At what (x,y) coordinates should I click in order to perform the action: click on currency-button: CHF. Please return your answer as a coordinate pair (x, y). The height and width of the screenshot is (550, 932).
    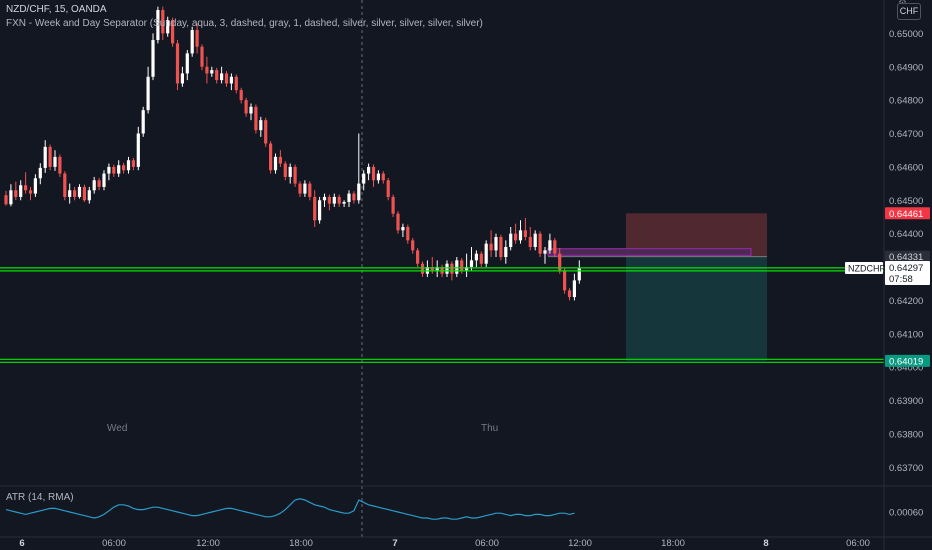
    Looking at the image, I should click on (909, 11).